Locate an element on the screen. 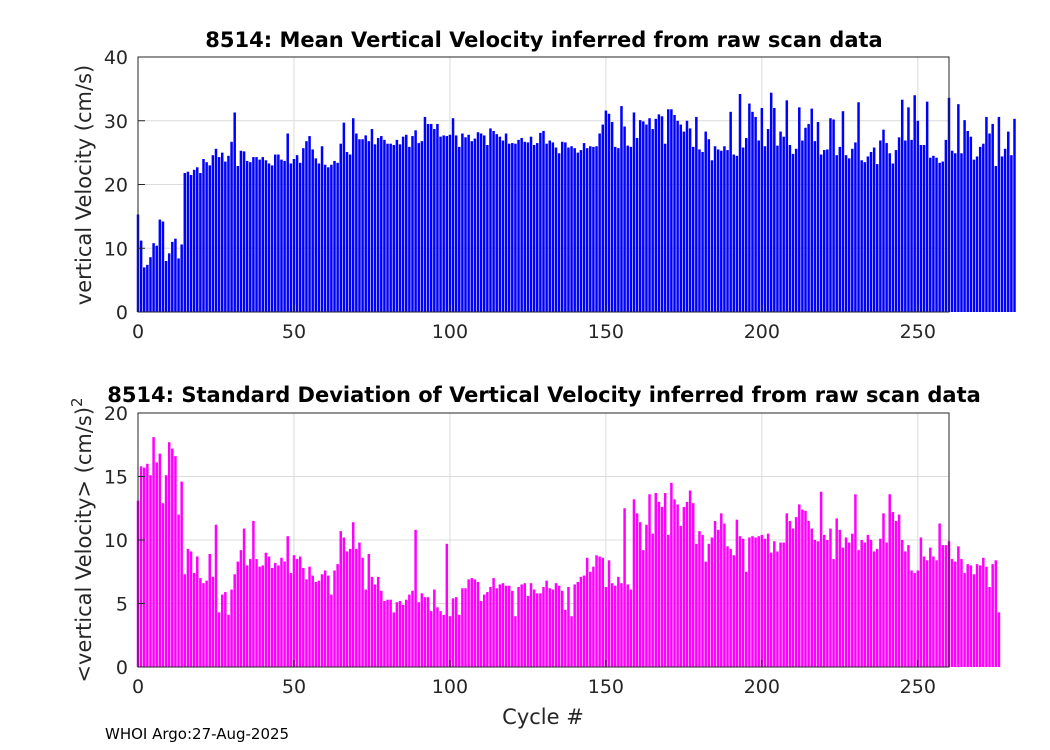 The height and width of the screenshot is (750, 1050). mean-xtick-label: 100 is located at coordinates (450, 332).